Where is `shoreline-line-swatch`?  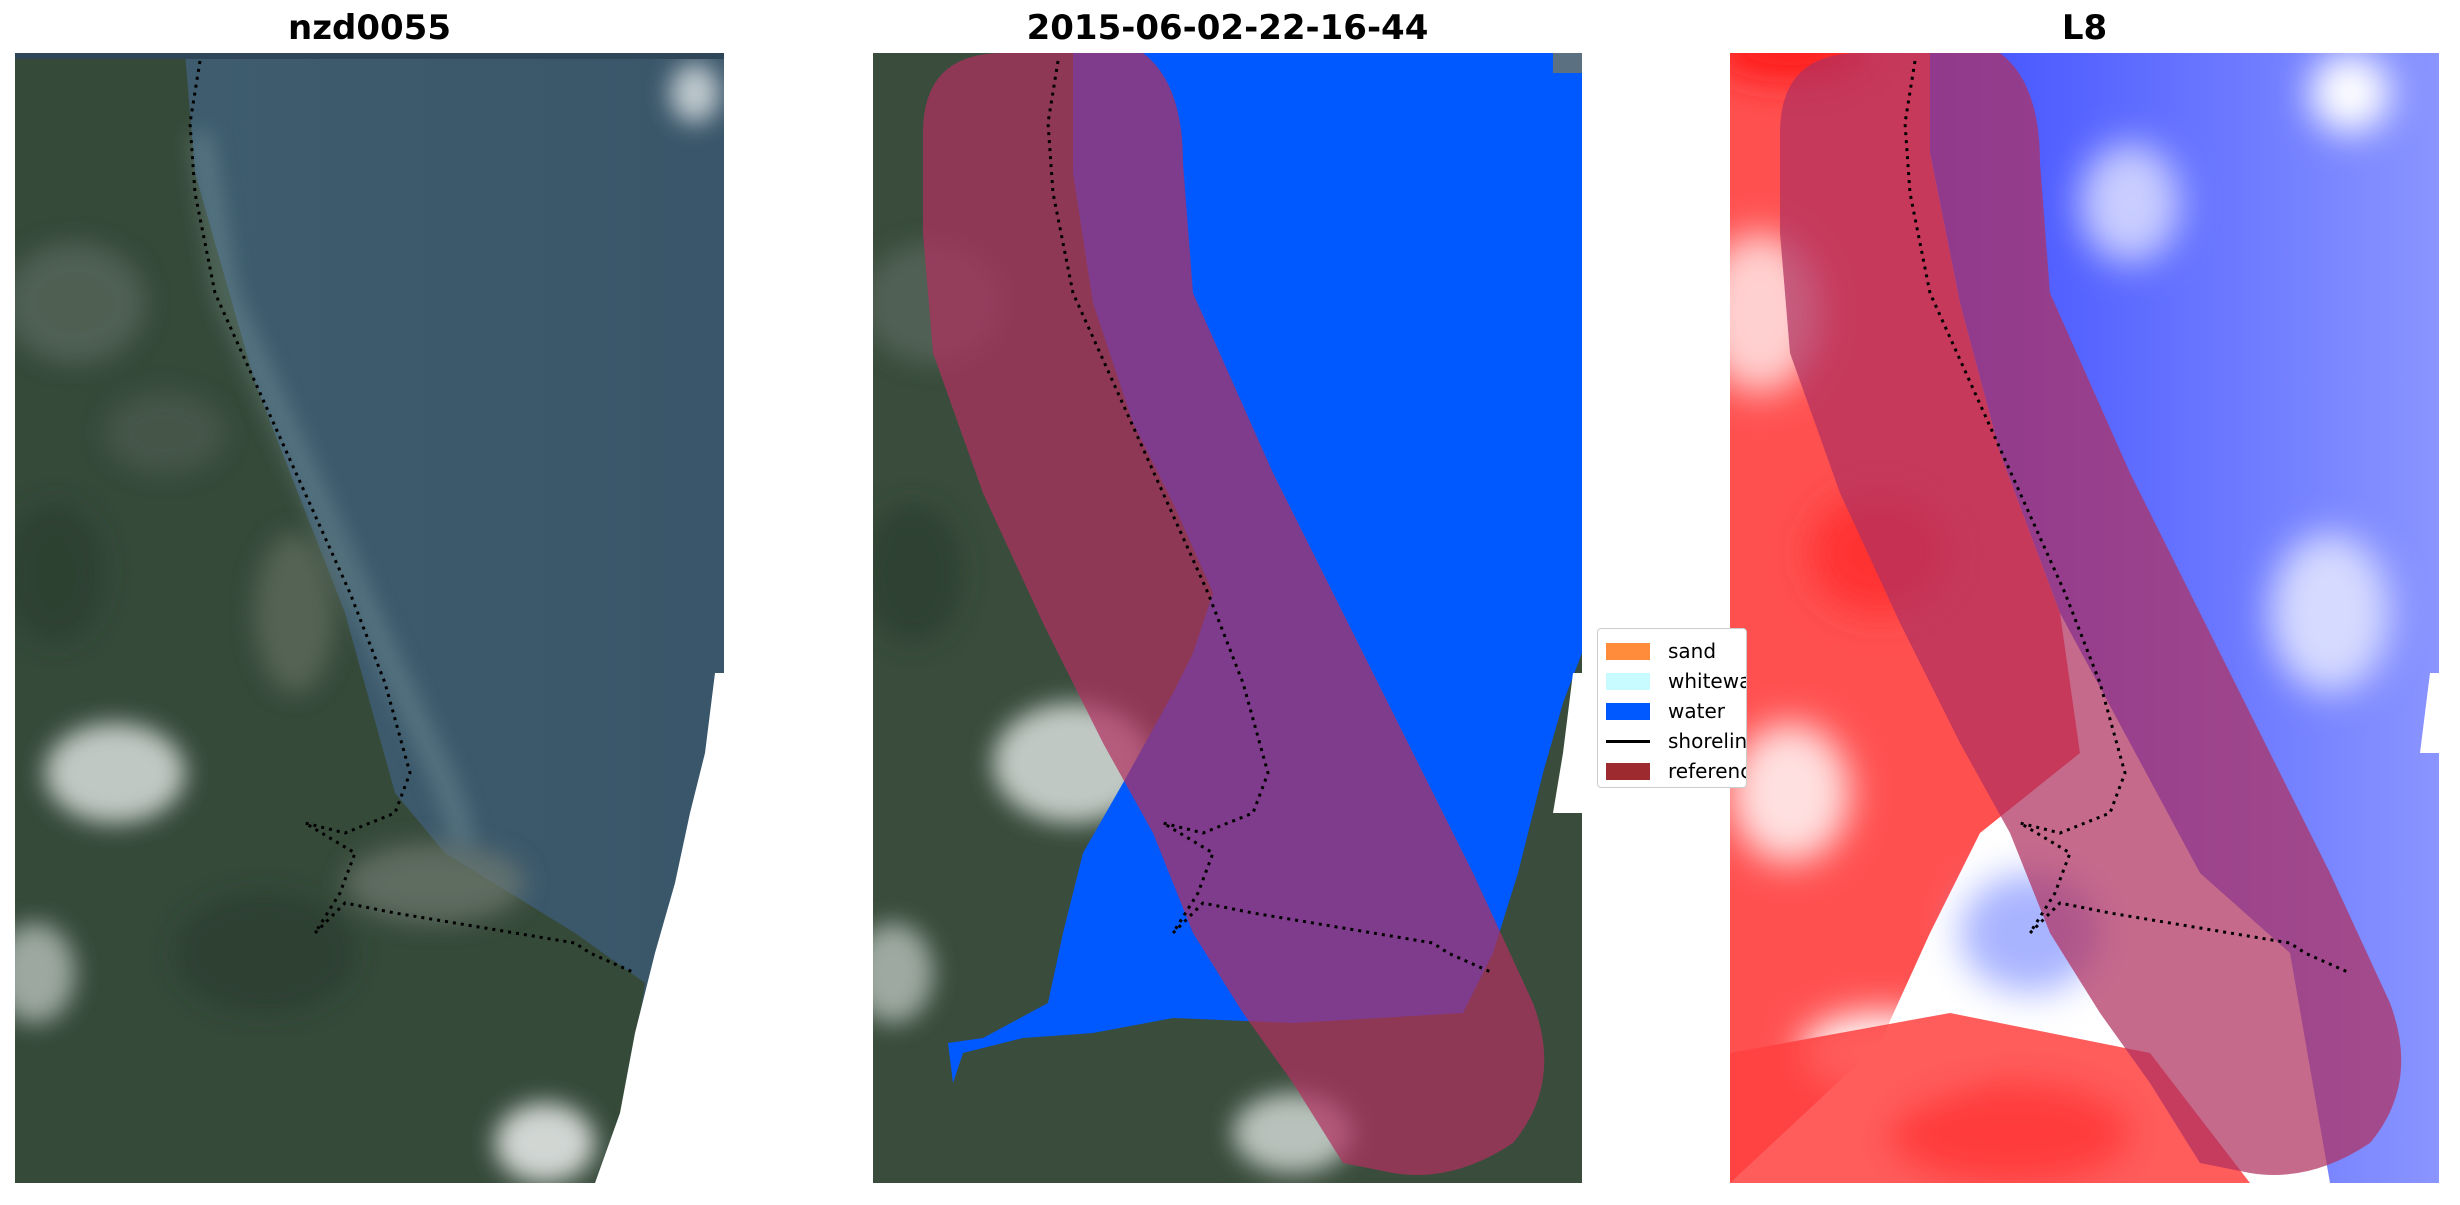
shoreline-line-swatch is located at coordinates (1628, 741).